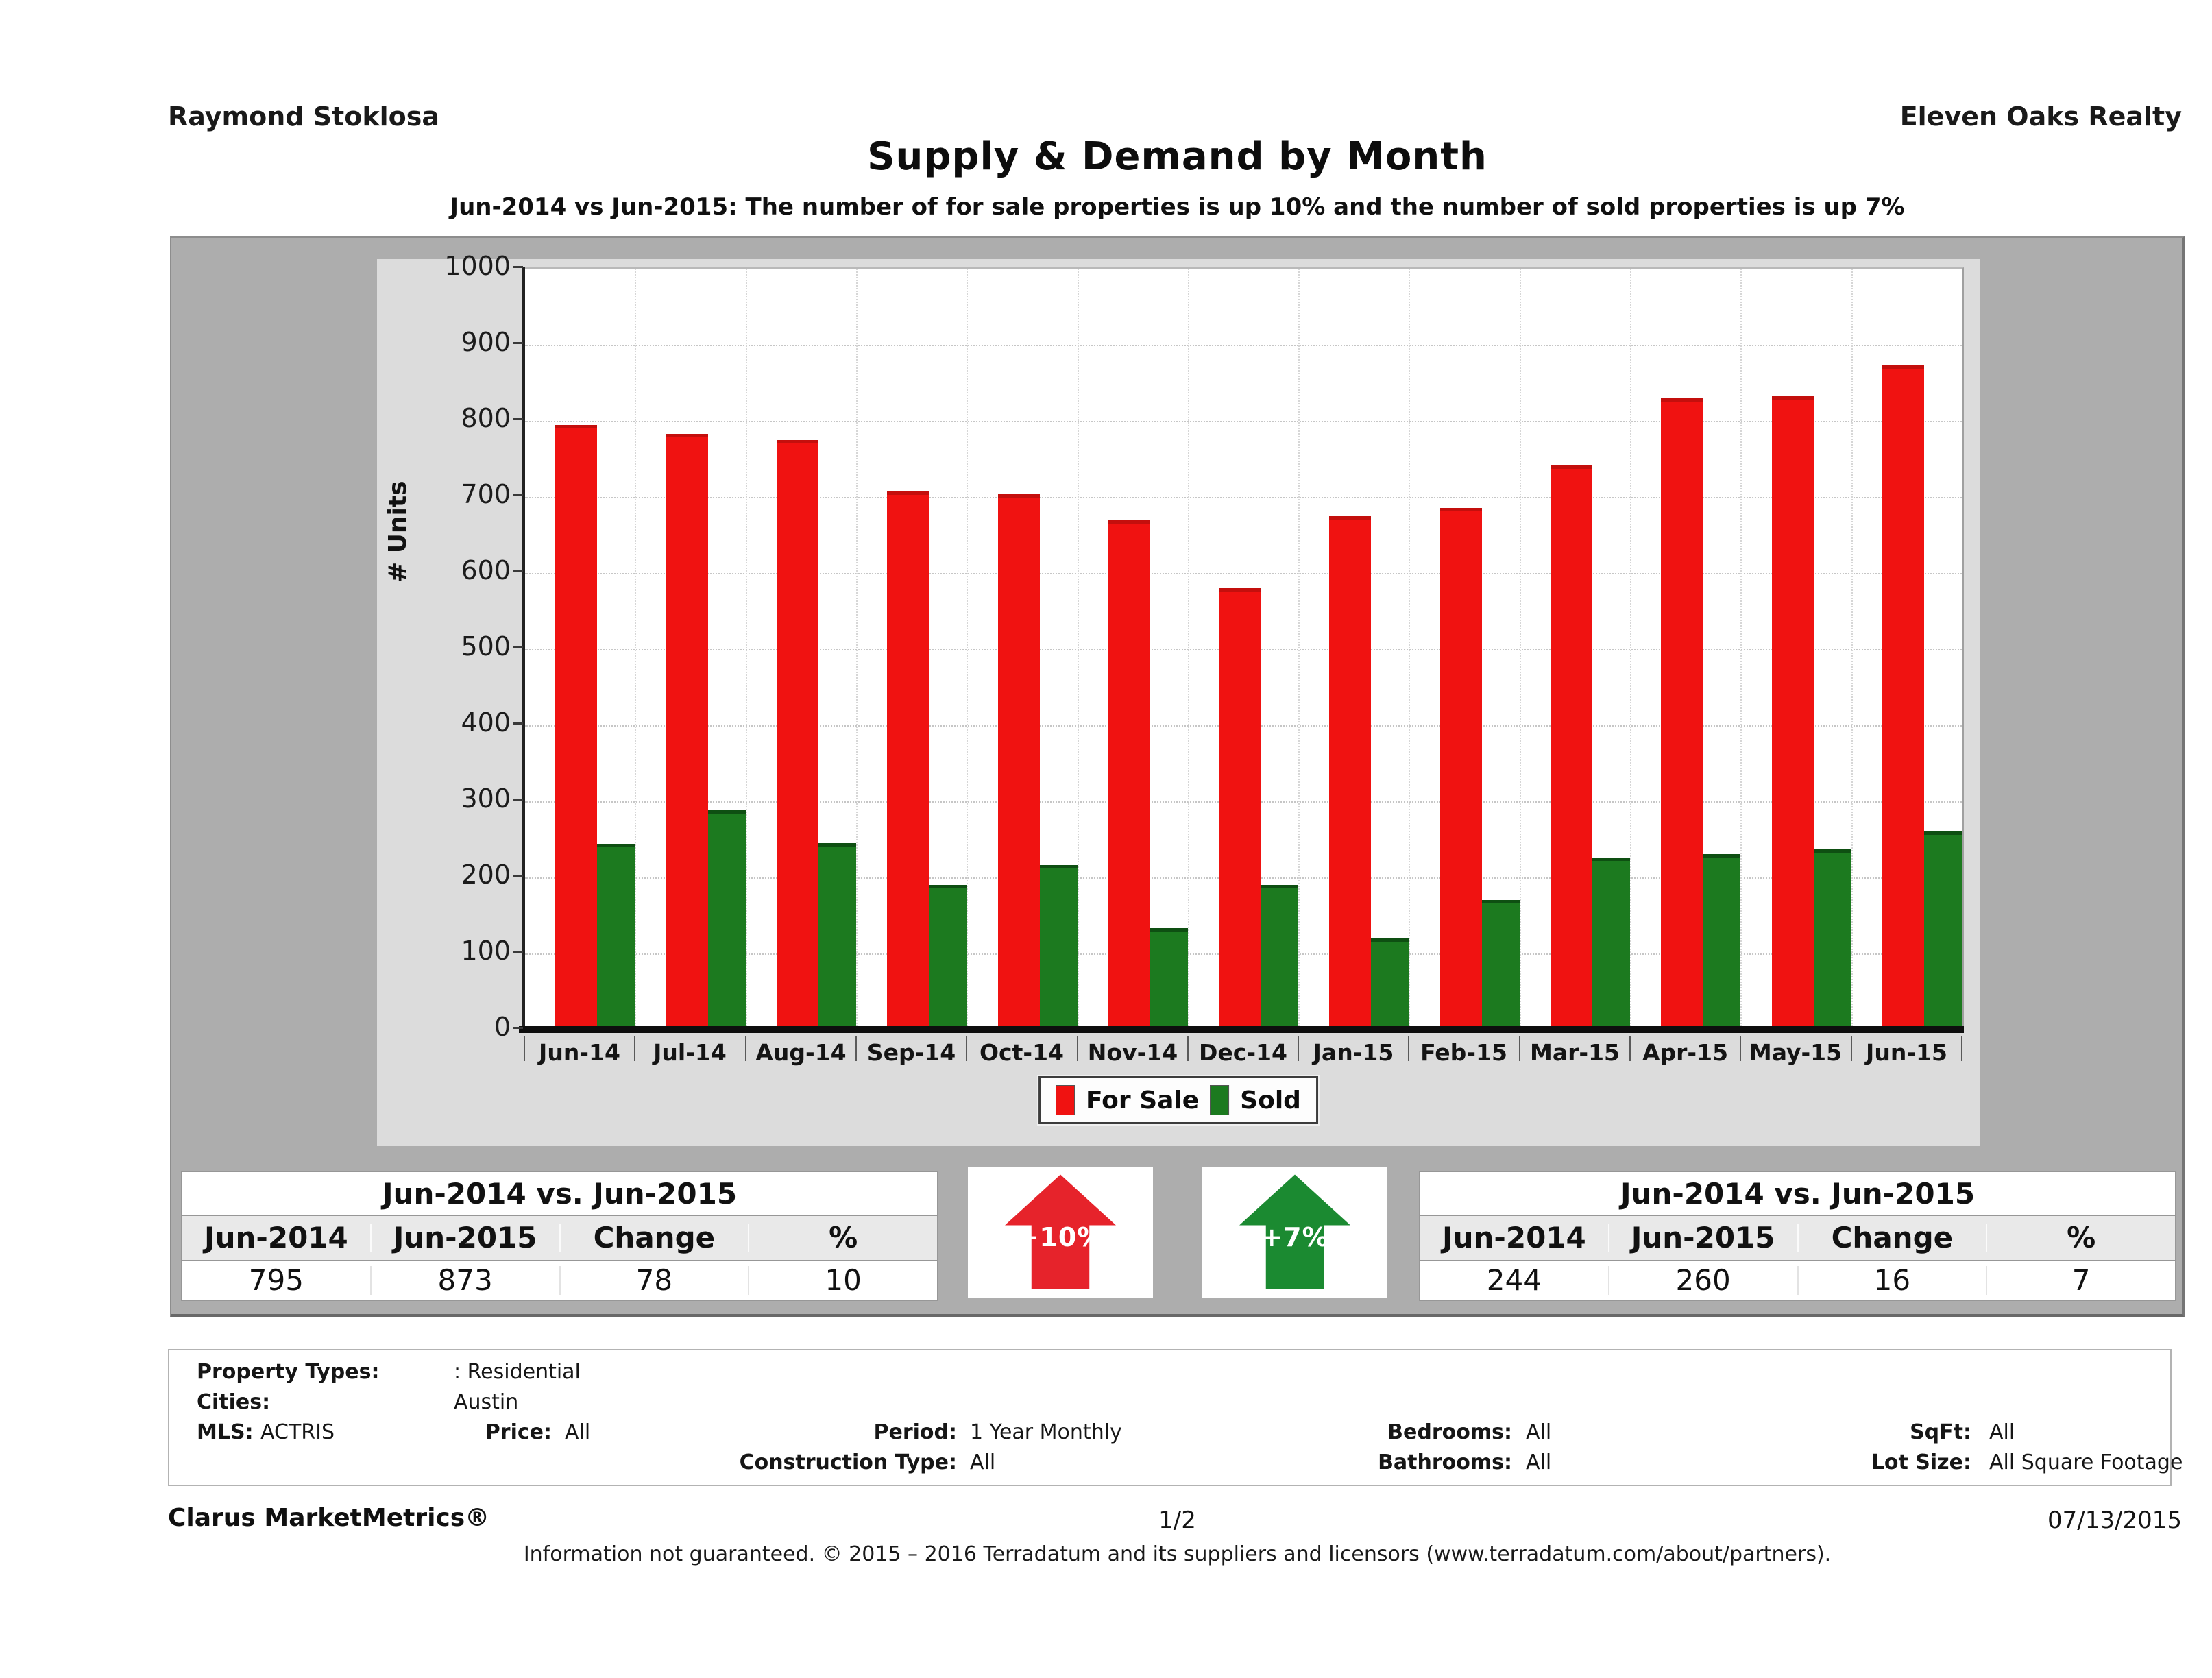 This screenshot has width=2212, height=1678. What do you see at coordinates (523, 647) in the screenshot?
I see `y-axis-line` at bounding box center [523, 647].